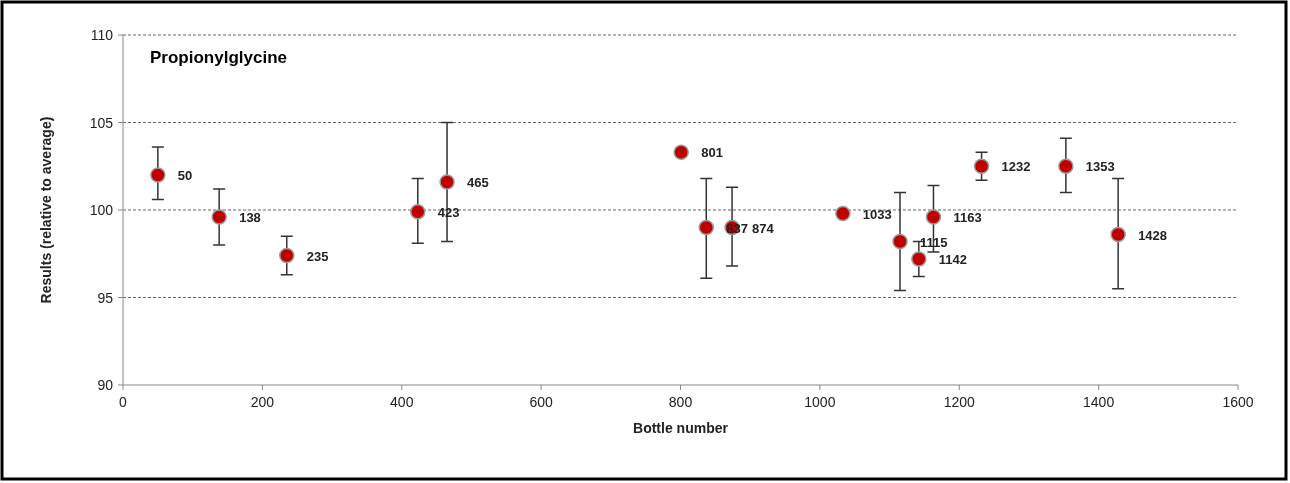 The image size is (1290, 483). I want to click on annotation: 465, so click(478, 182).